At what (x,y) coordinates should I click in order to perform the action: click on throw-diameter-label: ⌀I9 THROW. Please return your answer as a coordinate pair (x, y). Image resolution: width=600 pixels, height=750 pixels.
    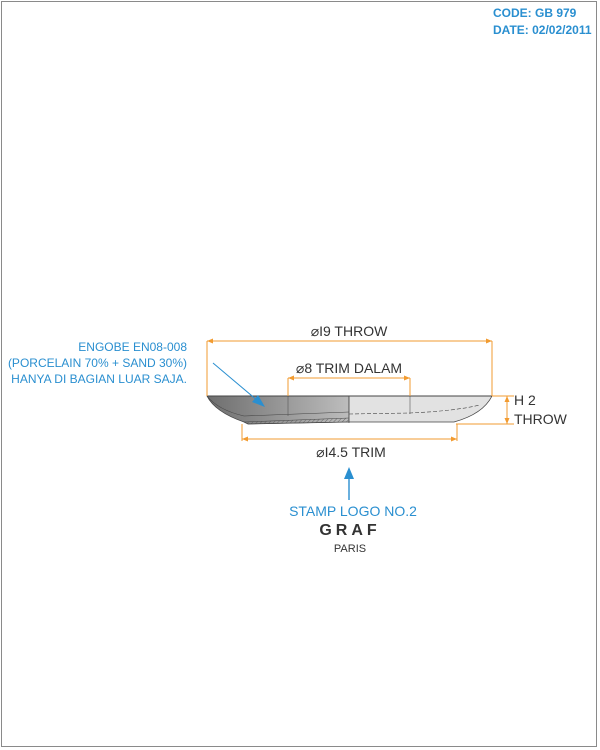
    Looking at the image, I should click on (349, 331).